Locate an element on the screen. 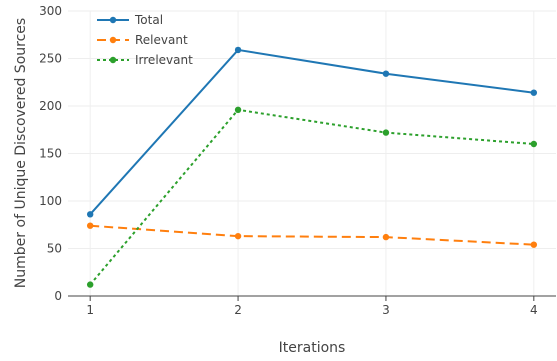  x-tick-label: 3 is located at coordinates (386, 310).